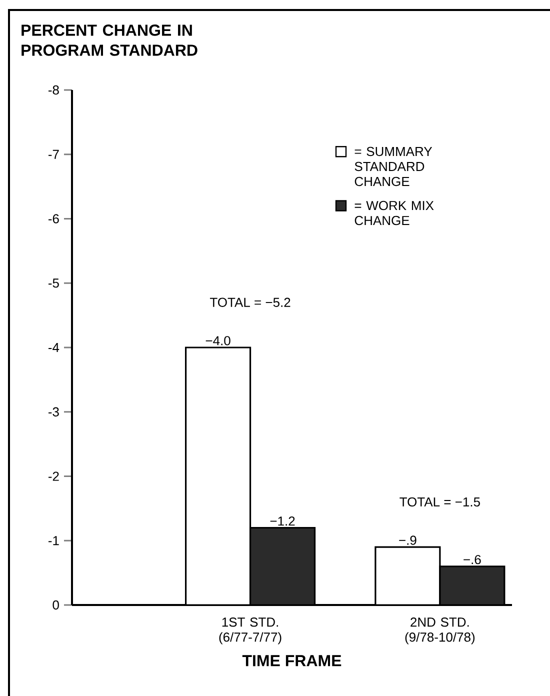 Image resolution: width=550 pixels, height=696 pixels. What do you see at coordinates (55, 605) in the screenshot?
I see `y-tick-label: 0` at bounding box center [55, 605].